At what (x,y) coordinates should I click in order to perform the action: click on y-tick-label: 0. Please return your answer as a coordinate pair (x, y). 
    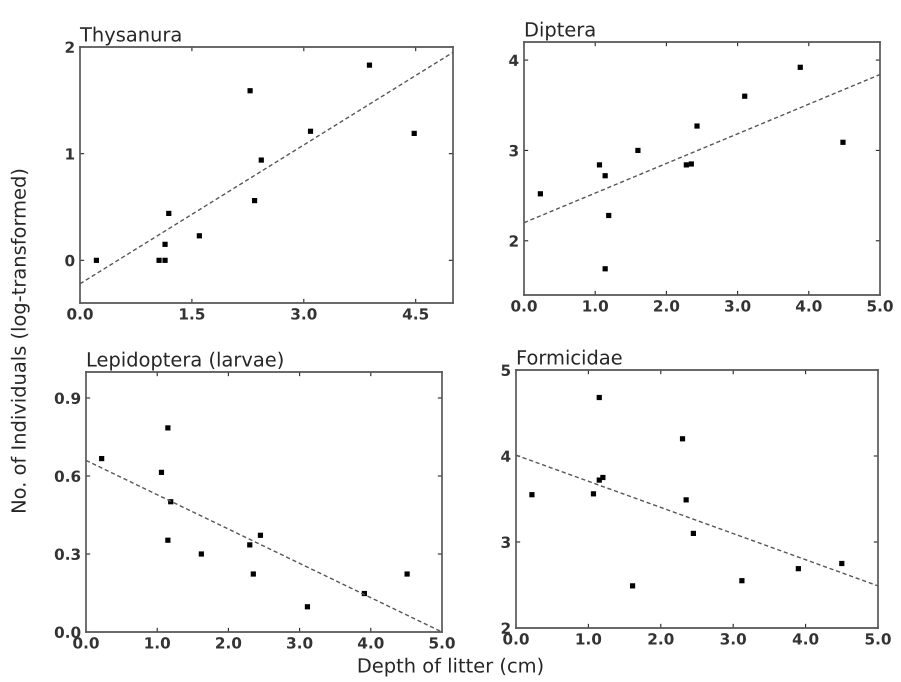
    Looking at the image, I should click on (69, 260).